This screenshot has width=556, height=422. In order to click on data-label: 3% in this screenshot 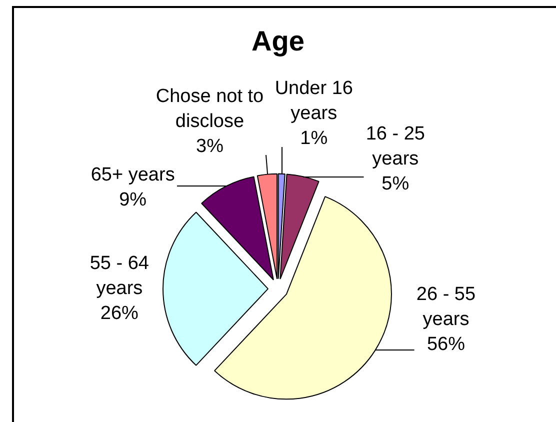, I will do `click(210, 146)`.